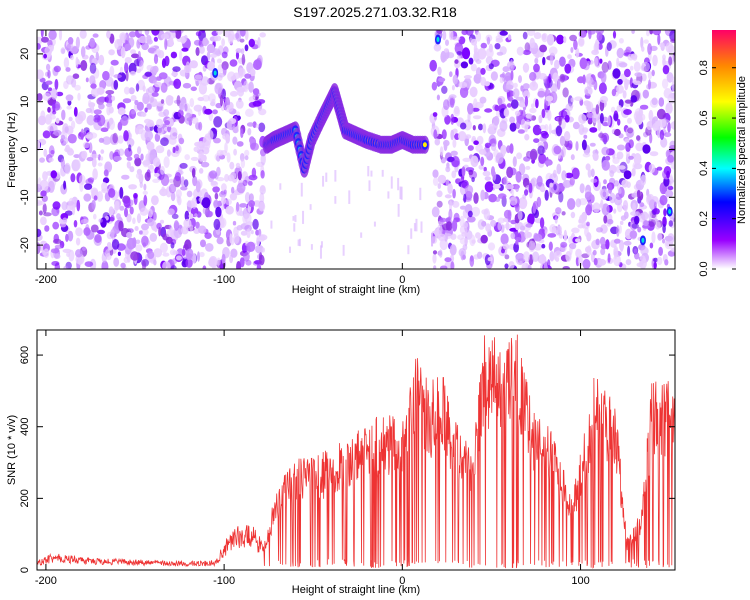  I want to click on chart-title: S197.2025.271.03.32.R18, so click(375, 12).